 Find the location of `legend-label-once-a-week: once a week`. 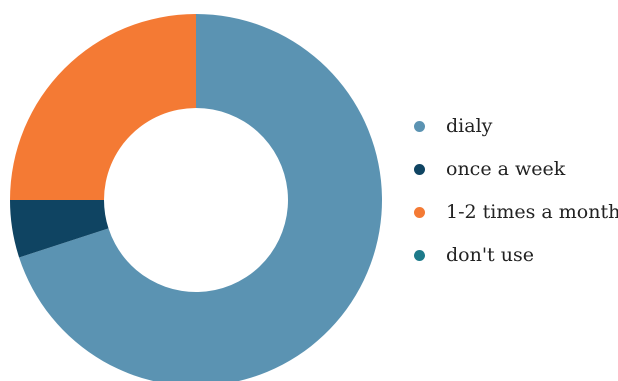

legend-label-once-a-week: once a week is located at coordinates (506, 169).